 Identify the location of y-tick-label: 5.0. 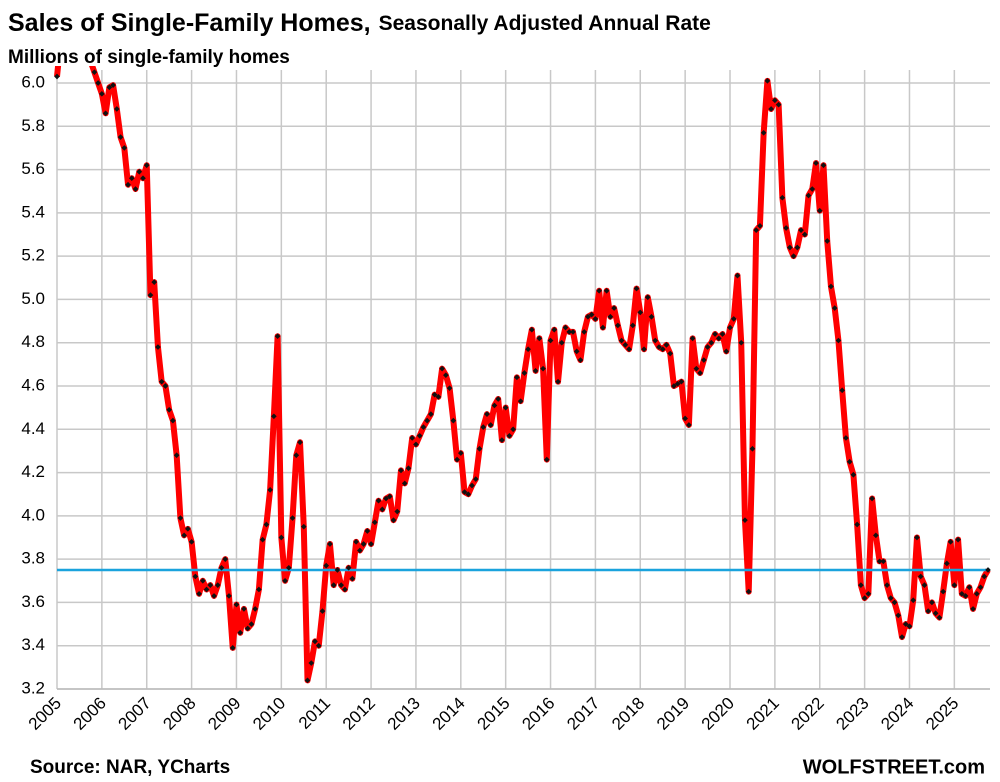
(33, 298).